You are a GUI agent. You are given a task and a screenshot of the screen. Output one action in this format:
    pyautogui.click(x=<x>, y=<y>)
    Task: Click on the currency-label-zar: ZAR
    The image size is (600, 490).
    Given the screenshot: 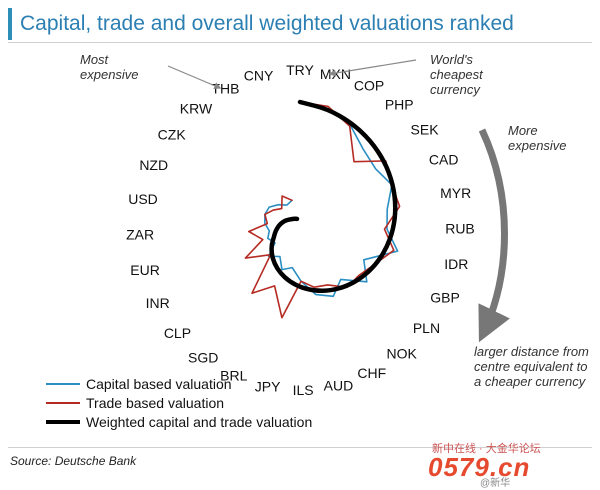 What is the action you would take?
    pyautogui.click(x=140, y=235)
    